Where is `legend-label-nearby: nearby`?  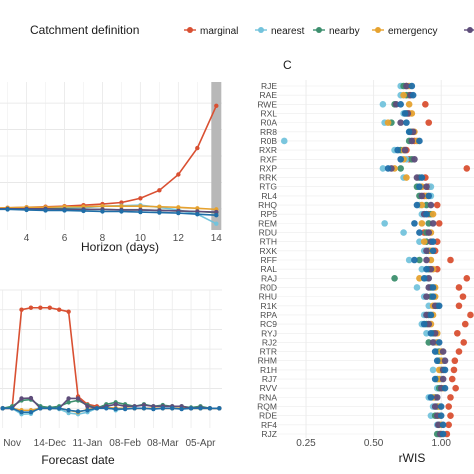 legend-label-nearby: nearby is located at coordinates (344, 31).